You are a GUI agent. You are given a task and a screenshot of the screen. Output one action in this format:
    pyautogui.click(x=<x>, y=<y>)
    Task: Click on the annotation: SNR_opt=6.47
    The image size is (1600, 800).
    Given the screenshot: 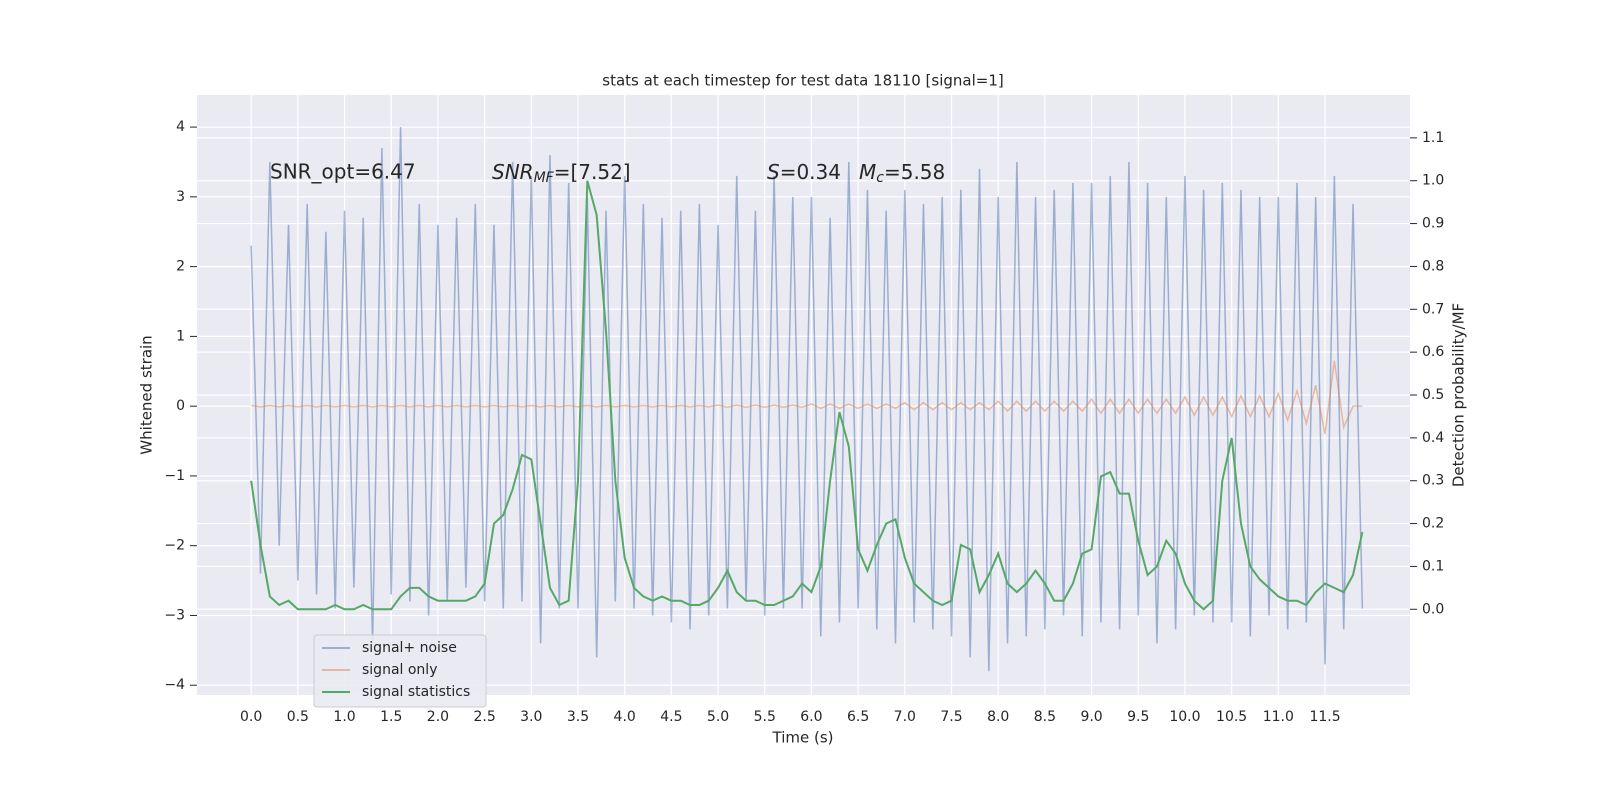 What is the action you would take?
    pyautogui.click(x=343, y=172)
    